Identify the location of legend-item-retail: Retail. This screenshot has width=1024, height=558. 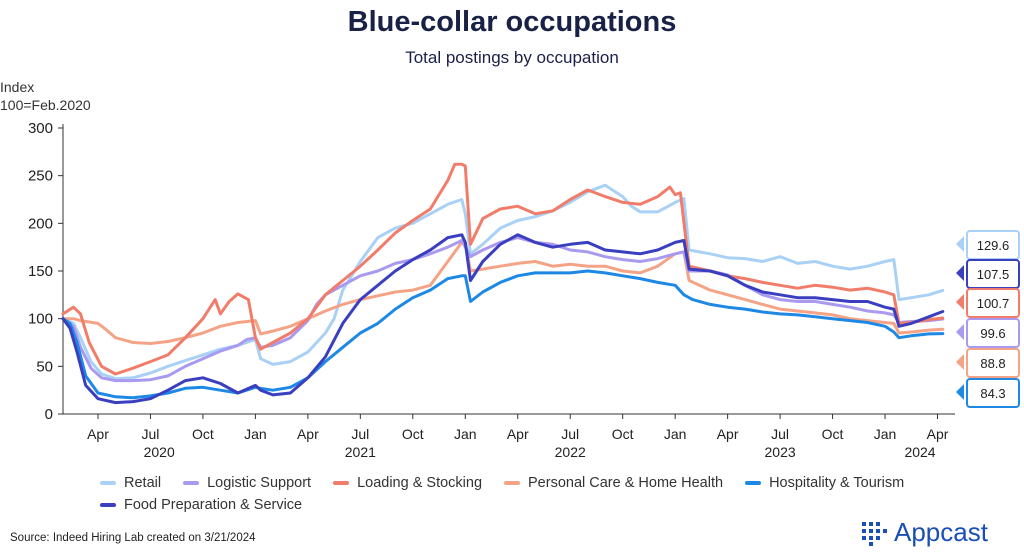
(130, 483).